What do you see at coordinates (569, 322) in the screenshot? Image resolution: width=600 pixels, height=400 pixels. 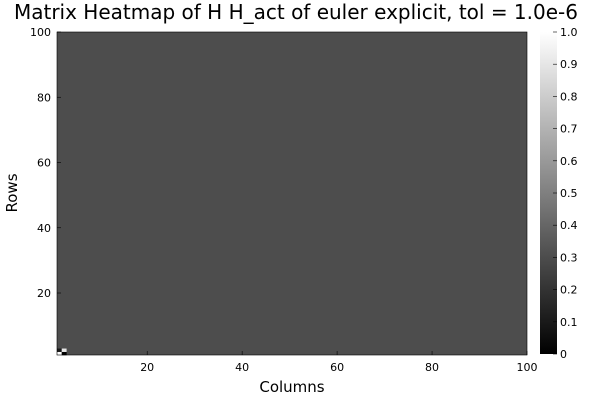 I see `colorbar-tick-label: 0.1` at bounding box center [569, 322].